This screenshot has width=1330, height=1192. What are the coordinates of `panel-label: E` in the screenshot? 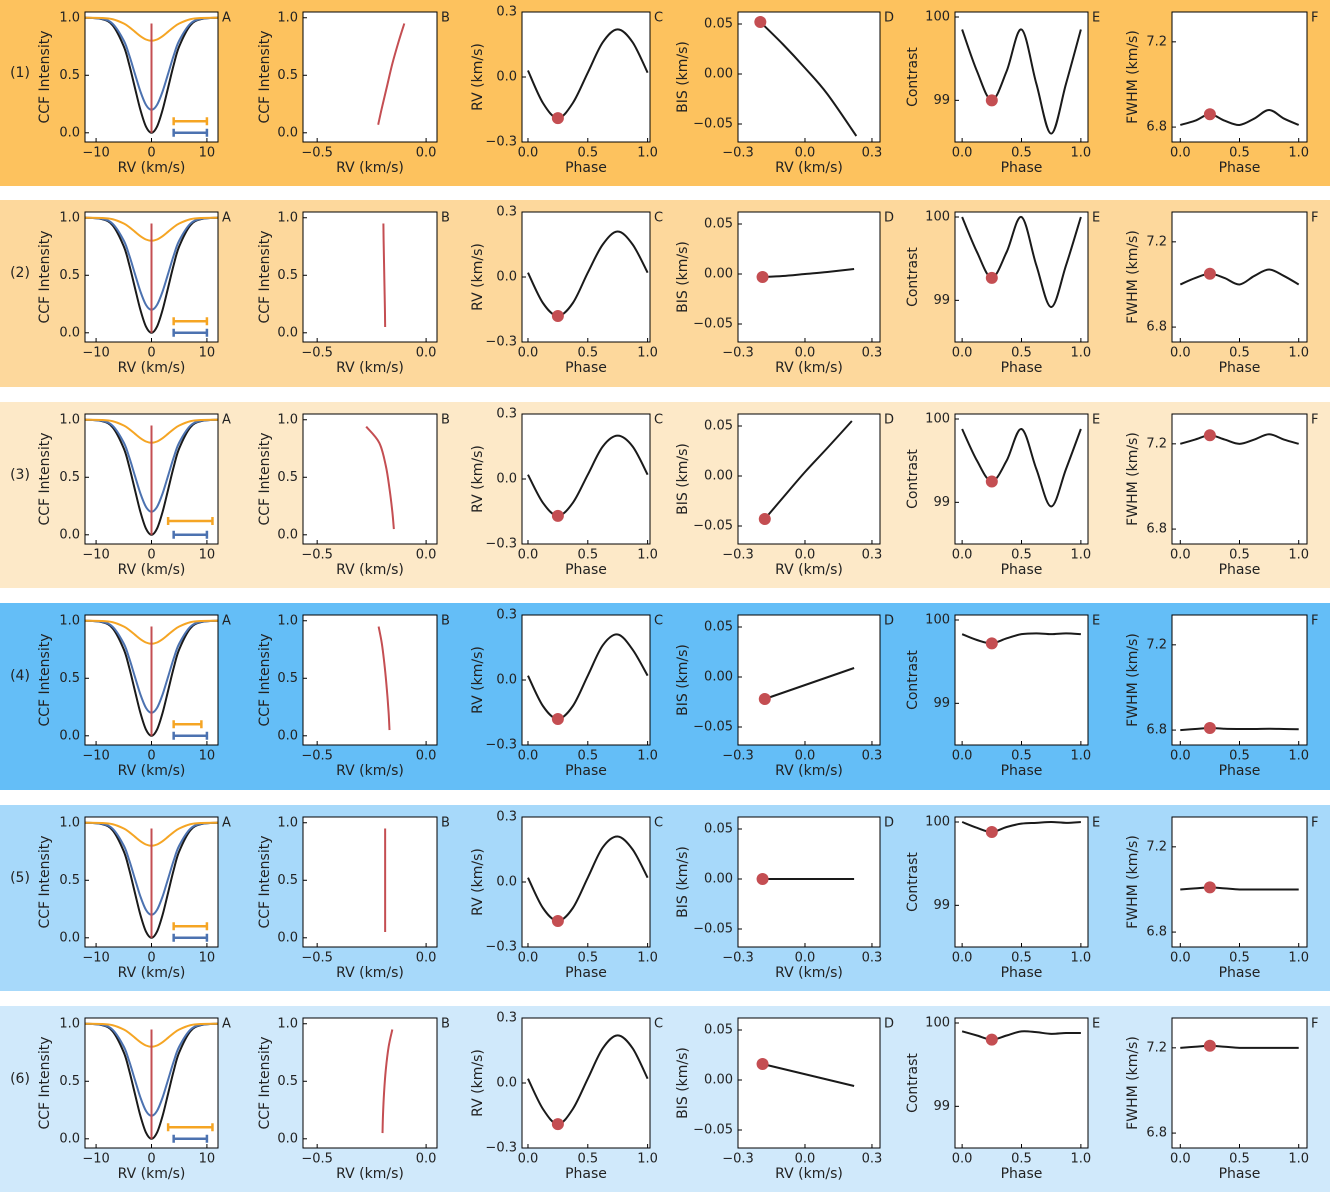 It's located at (1096, 218).